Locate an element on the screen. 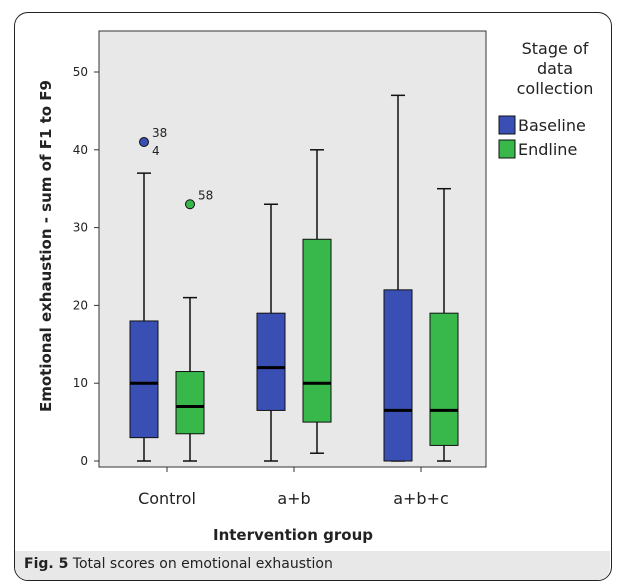 Image resolution: width=627 pixels, height=588 pixels. y-tick-label: 50 is located at coordinates (80, 72).